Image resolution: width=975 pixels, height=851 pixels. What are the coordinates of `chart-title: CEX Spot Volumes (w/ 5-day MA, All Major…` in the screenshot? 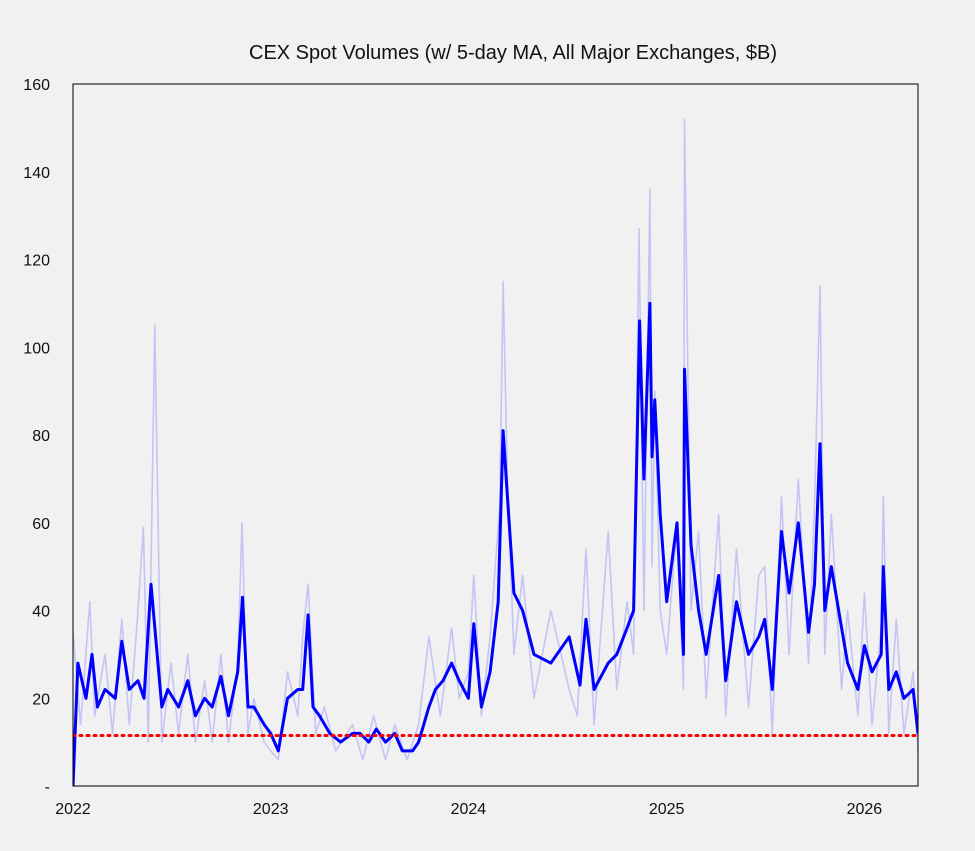 It's located at (513, 53).